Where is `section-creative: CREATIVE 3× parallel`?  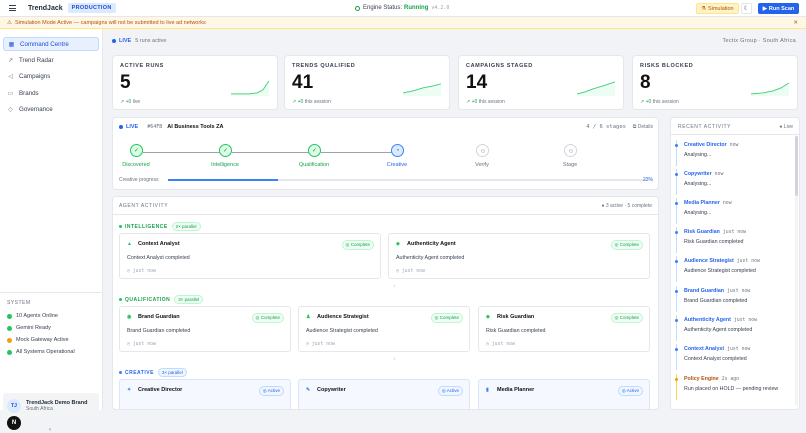 section-creative: CREATIVE 3× parallel is located at coordinates (153, 372).